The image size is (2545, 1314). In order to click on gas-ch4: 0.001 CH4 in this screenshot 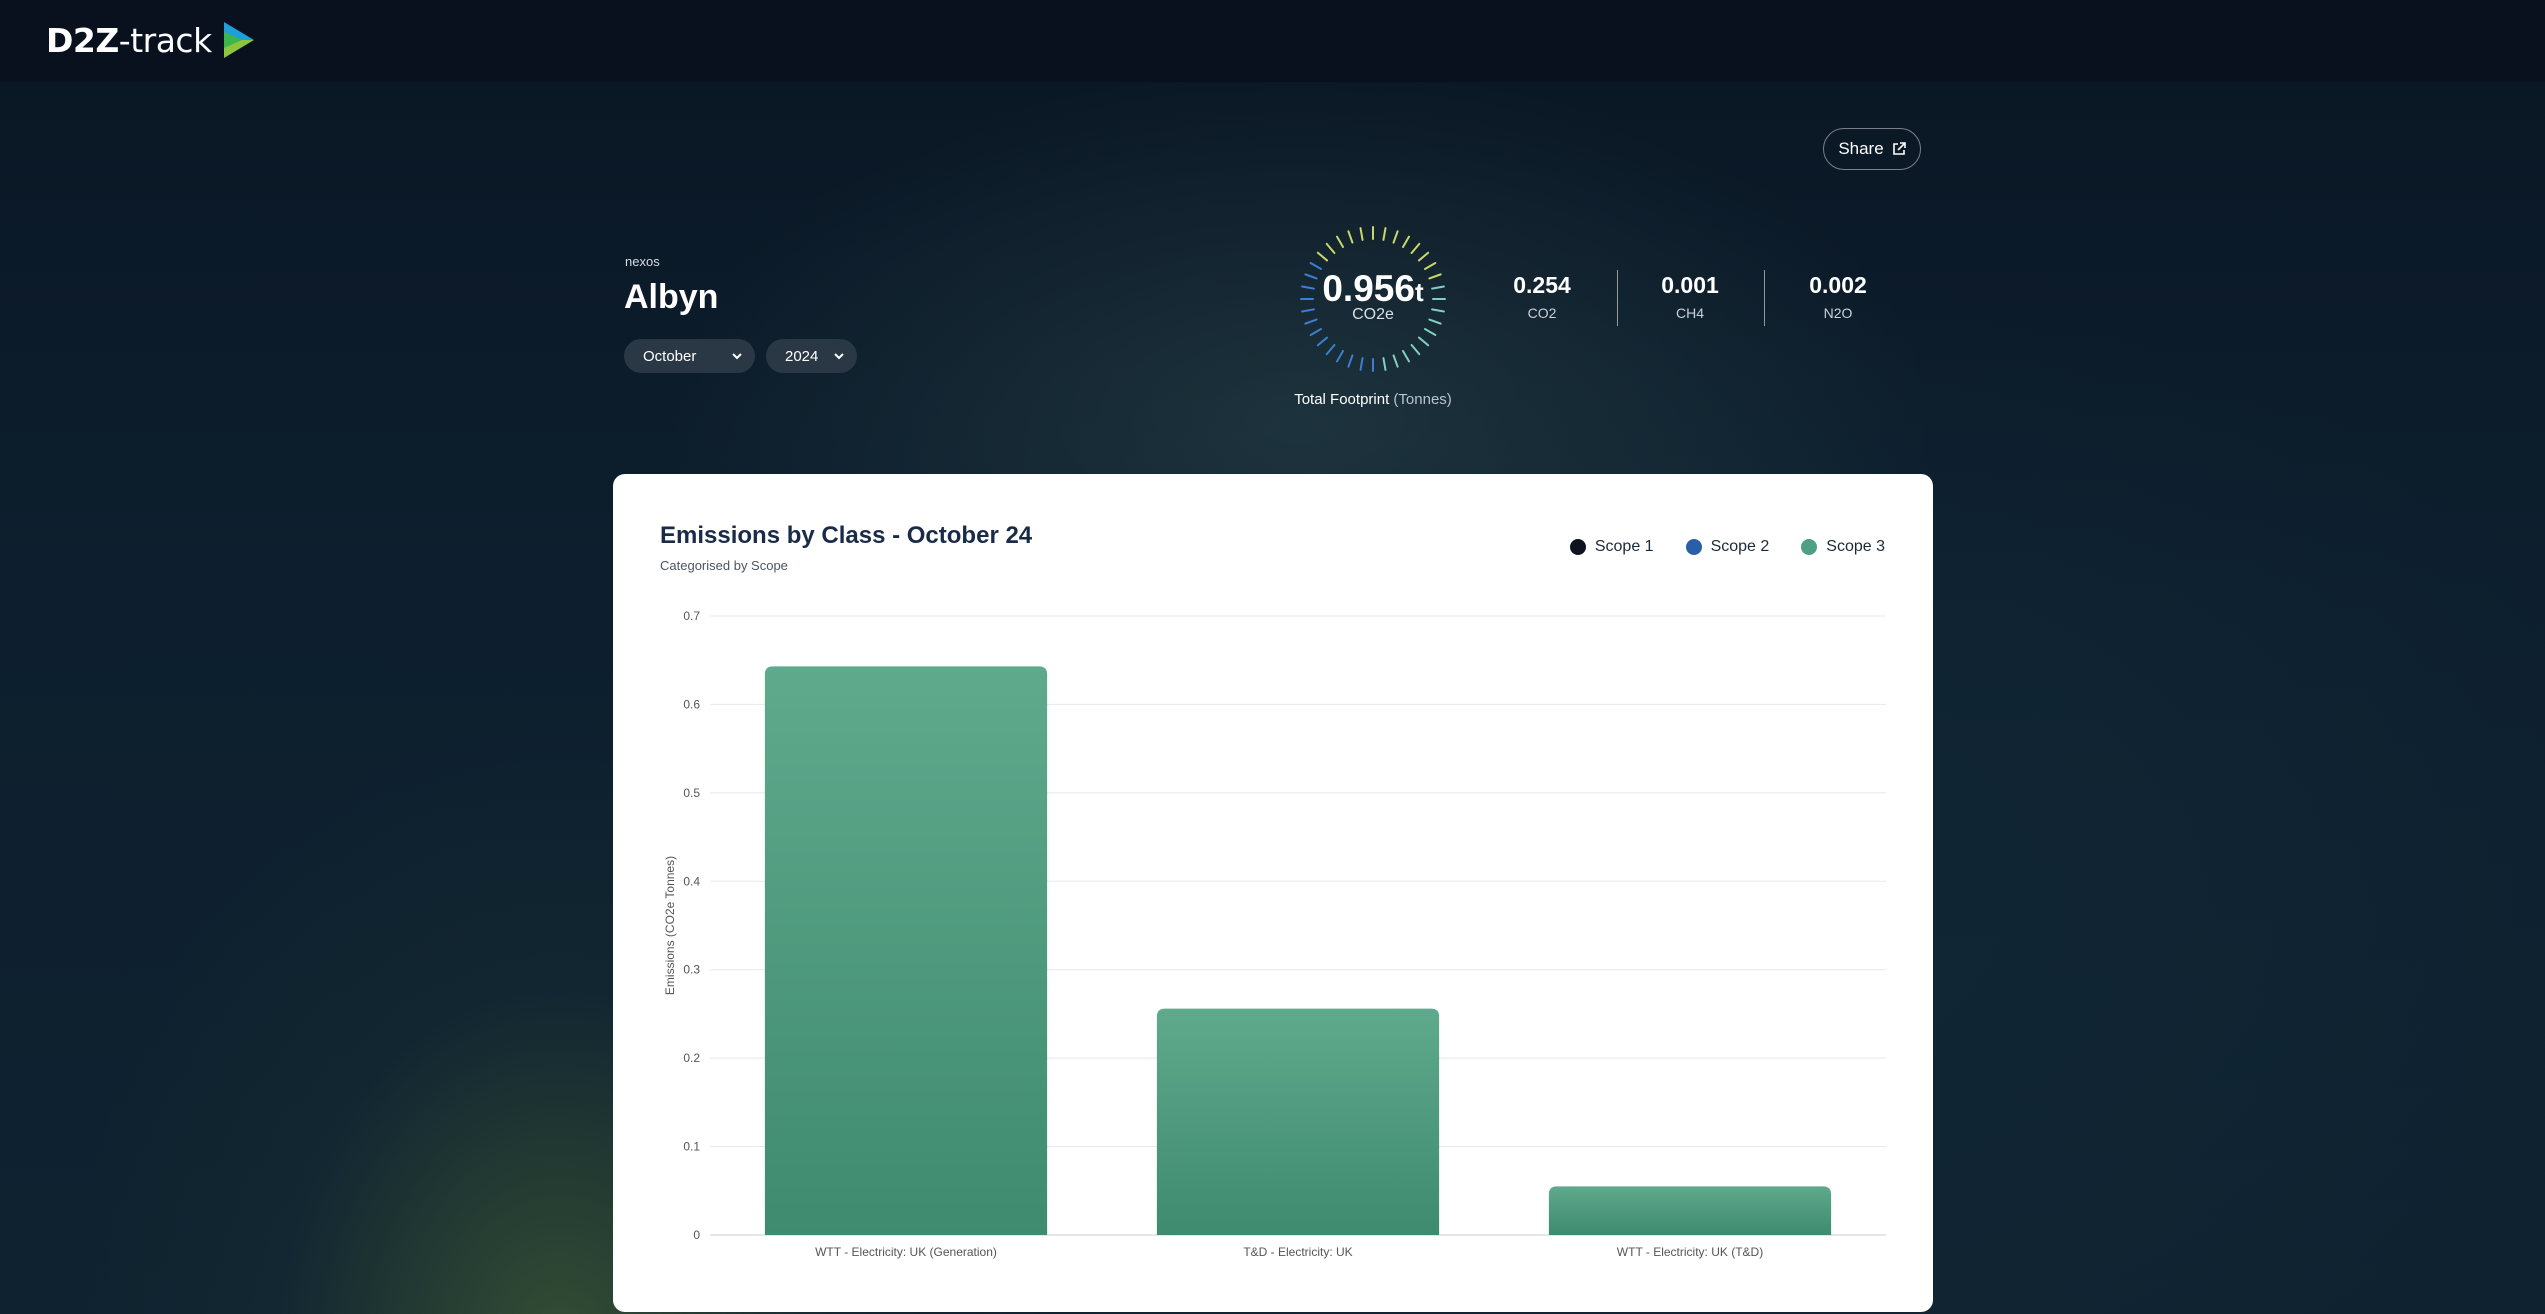, I will do `click(1690, 296)`.